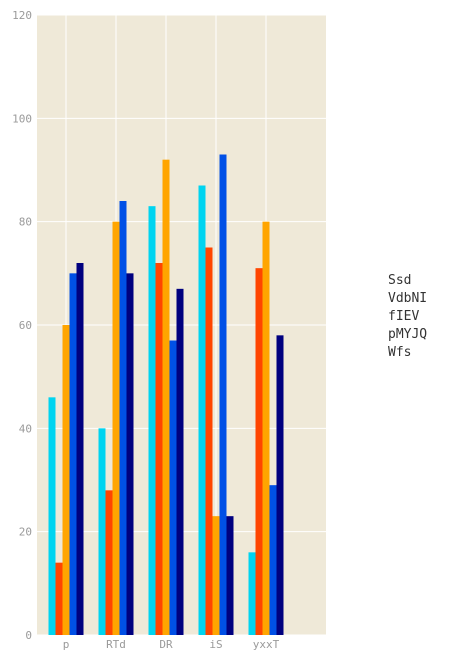 Image resolution: width=462 pixels, height=660 pixels. I want to click on legend-entry: Ssd, so click(399, 280).